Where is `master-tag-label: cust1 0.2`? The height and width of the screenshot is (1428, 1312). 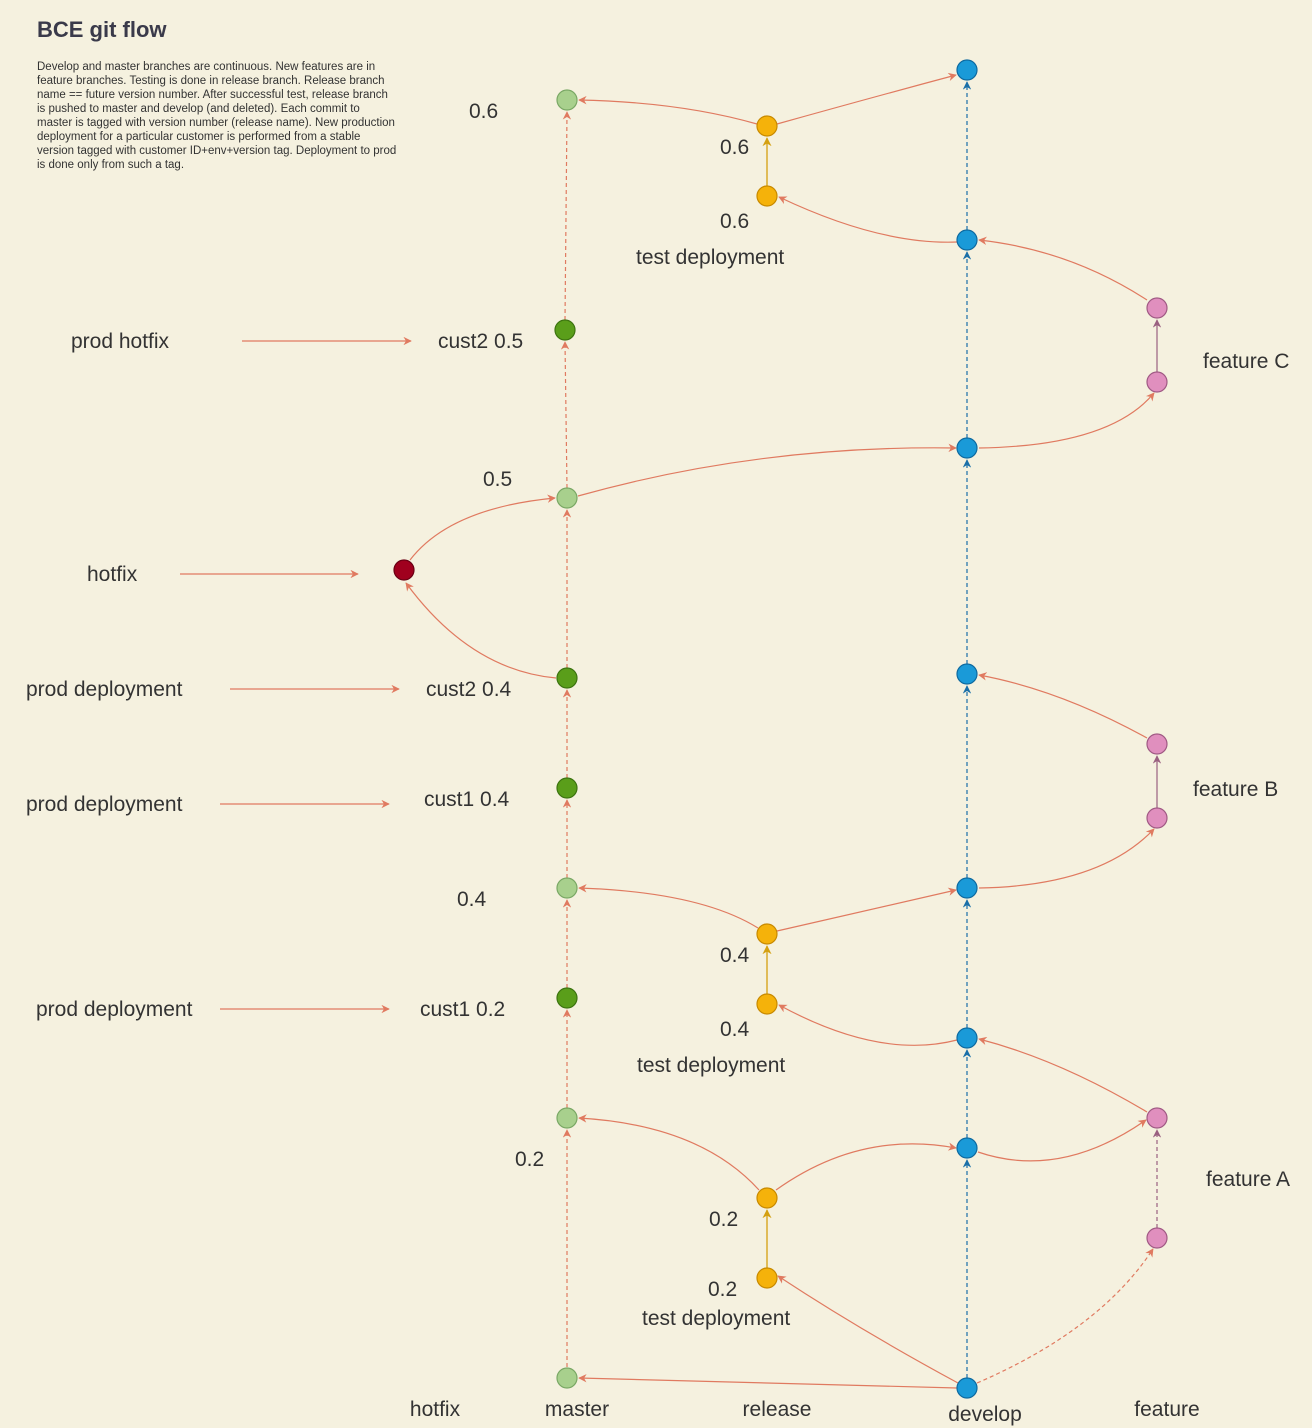
master-tag-label: cust1 0.2 is located at coordinates (462, 1009).